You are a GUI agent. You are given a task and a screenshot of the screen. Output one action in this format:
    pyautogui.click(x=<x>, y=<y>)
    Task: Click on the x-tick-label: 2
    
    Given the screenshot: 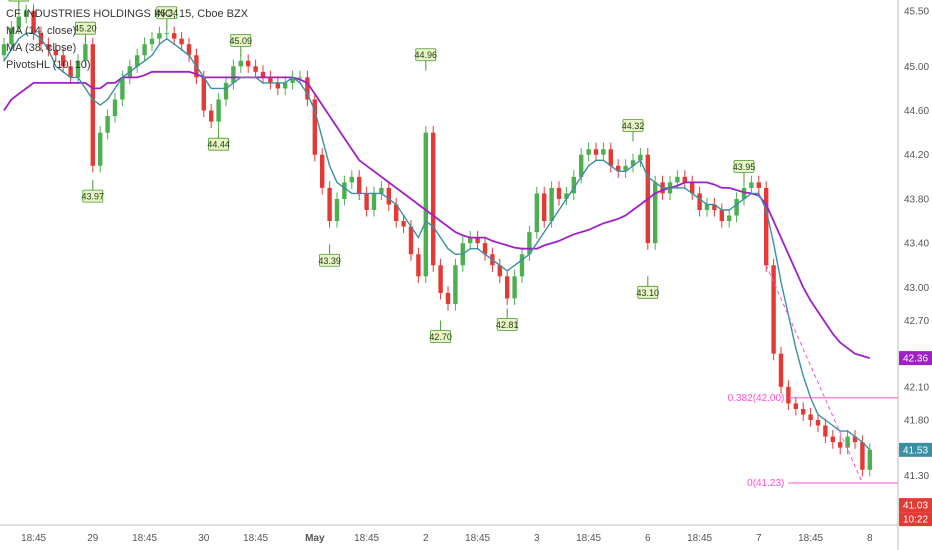 What is the action you would take?
    pyautogui.click(x=426, y=538)
    